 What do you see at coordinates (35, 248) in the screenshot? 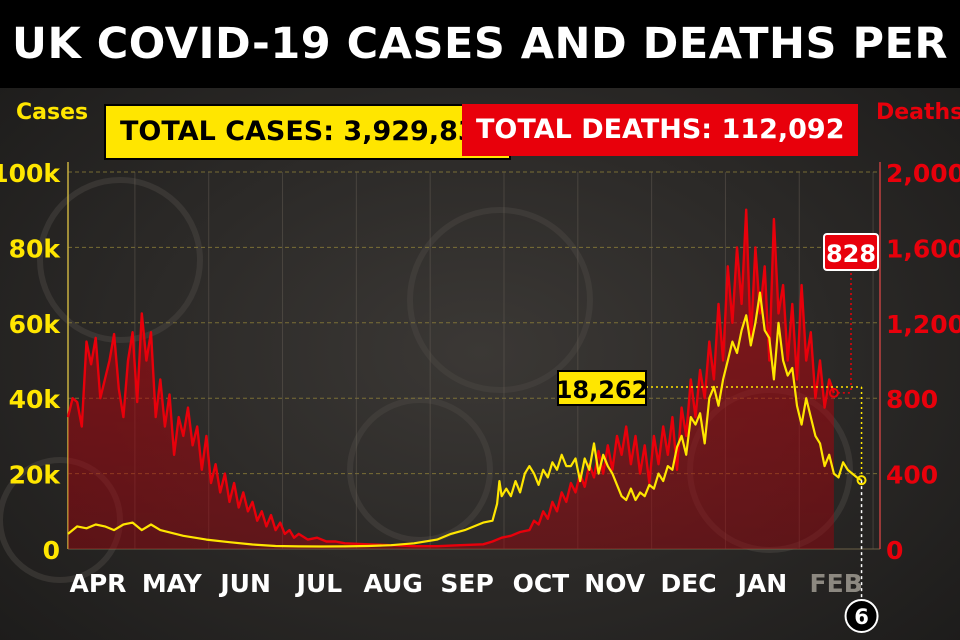
I see `y-tick-label-cases: 80k` at bounding box center [35, 248].